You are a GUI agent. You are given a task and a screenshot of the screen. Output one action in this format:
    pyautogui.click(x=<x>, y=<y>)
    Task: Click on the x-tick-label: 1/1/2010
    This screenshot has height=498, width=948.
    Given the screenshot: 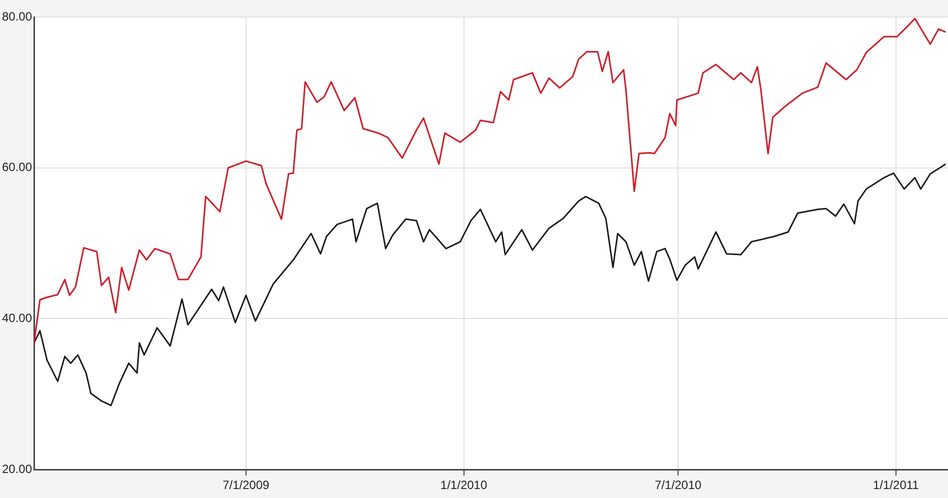 What is the action you would take?
    pyautogui.click(x=464, y=485)
    